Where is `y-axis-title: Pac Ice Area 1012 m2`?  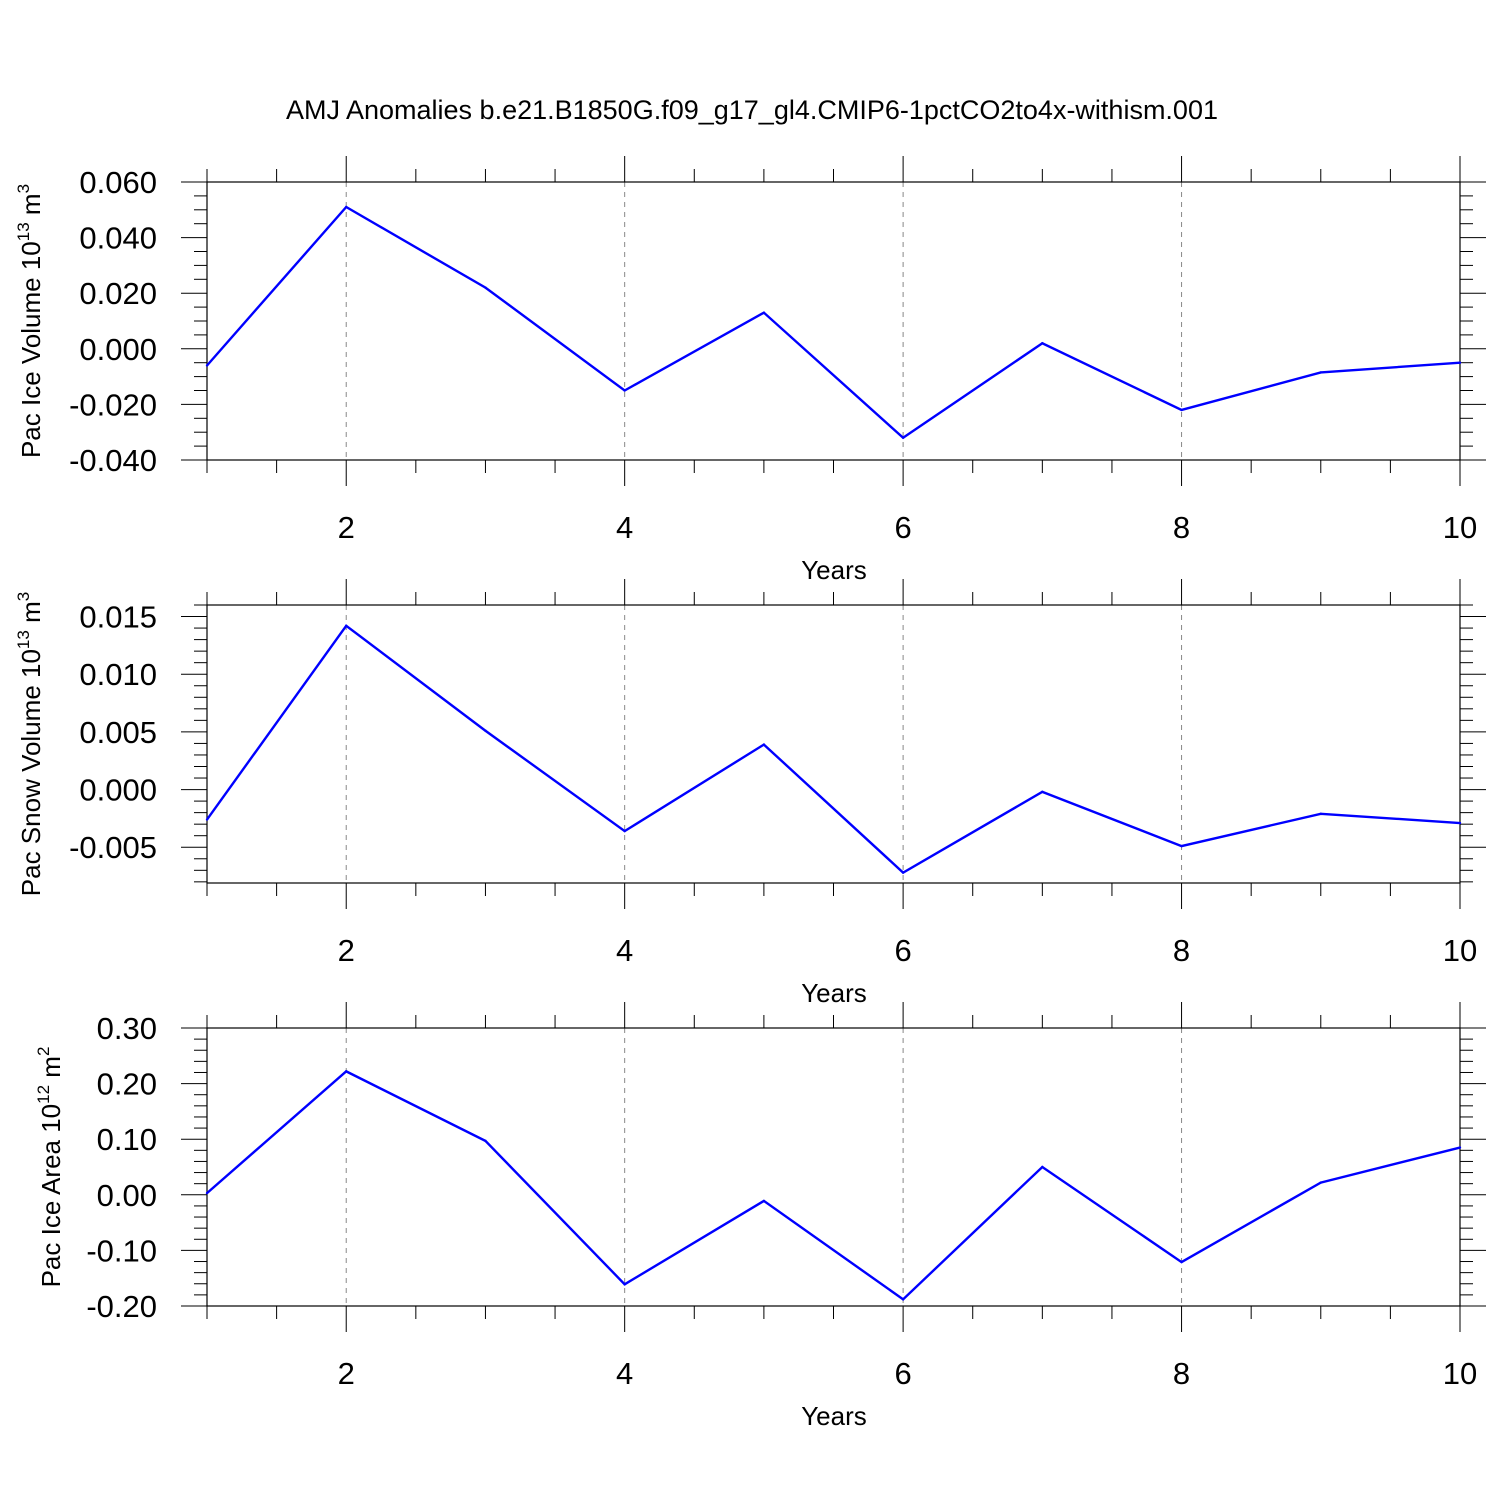 y-axis-title: Pac Ice Area 1012 m2 is located at coordinates (50, 1167).